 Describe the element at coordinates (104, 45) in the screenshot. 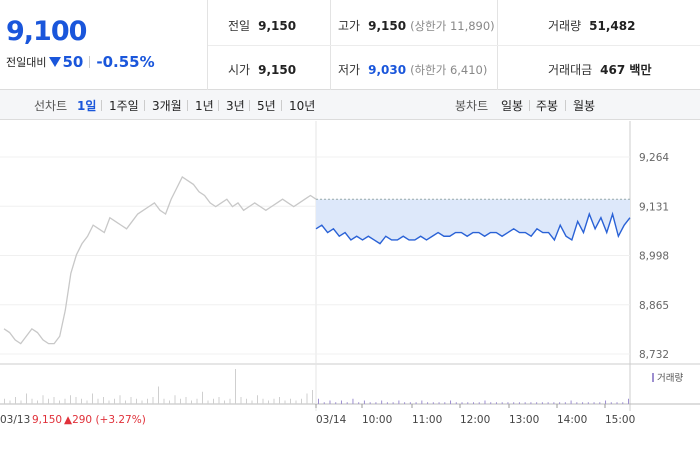

I see `price-box: 9,100 전일대비 50 -0.55%` at that location.